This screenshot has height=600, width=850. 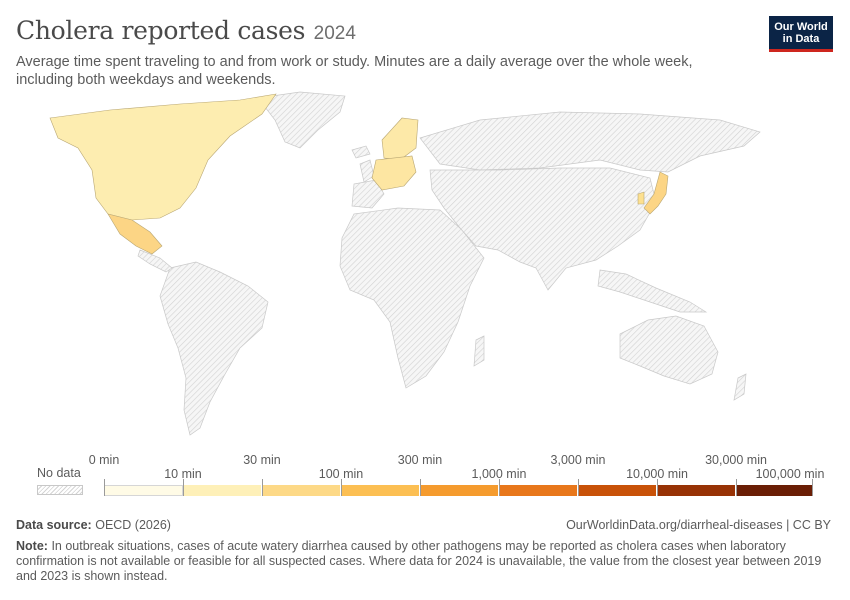 What do you see at coordinates (790, 474) in the screenshot?
I see `legend-tick-label: 100,000 min` at bounding box center [790, 474].